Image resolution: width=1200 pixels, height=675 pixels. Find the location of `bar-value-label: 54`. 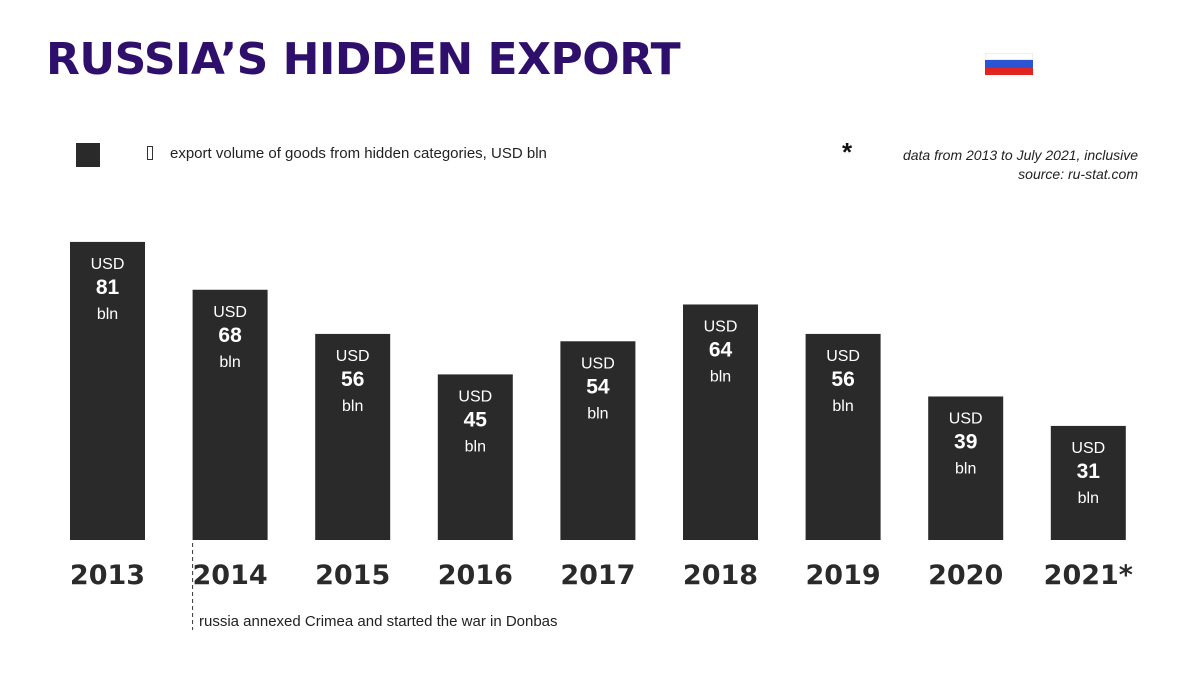

bar-value-label: 54 is located at coordinates (598, 386).